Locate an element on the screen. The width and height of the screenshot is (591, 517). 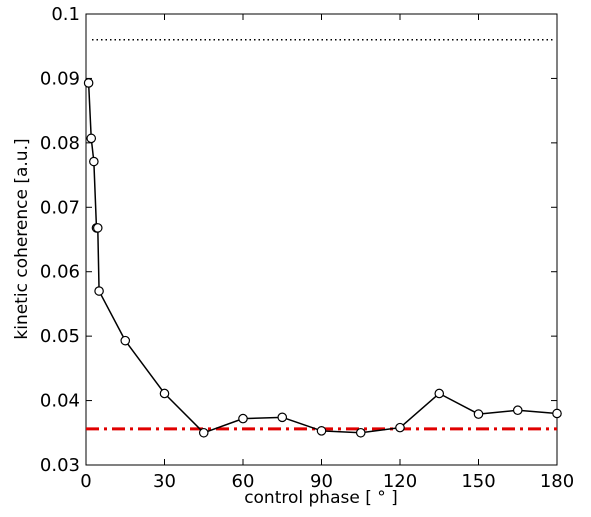
x-tick-label: 30 is located at coordinates (164, 481).